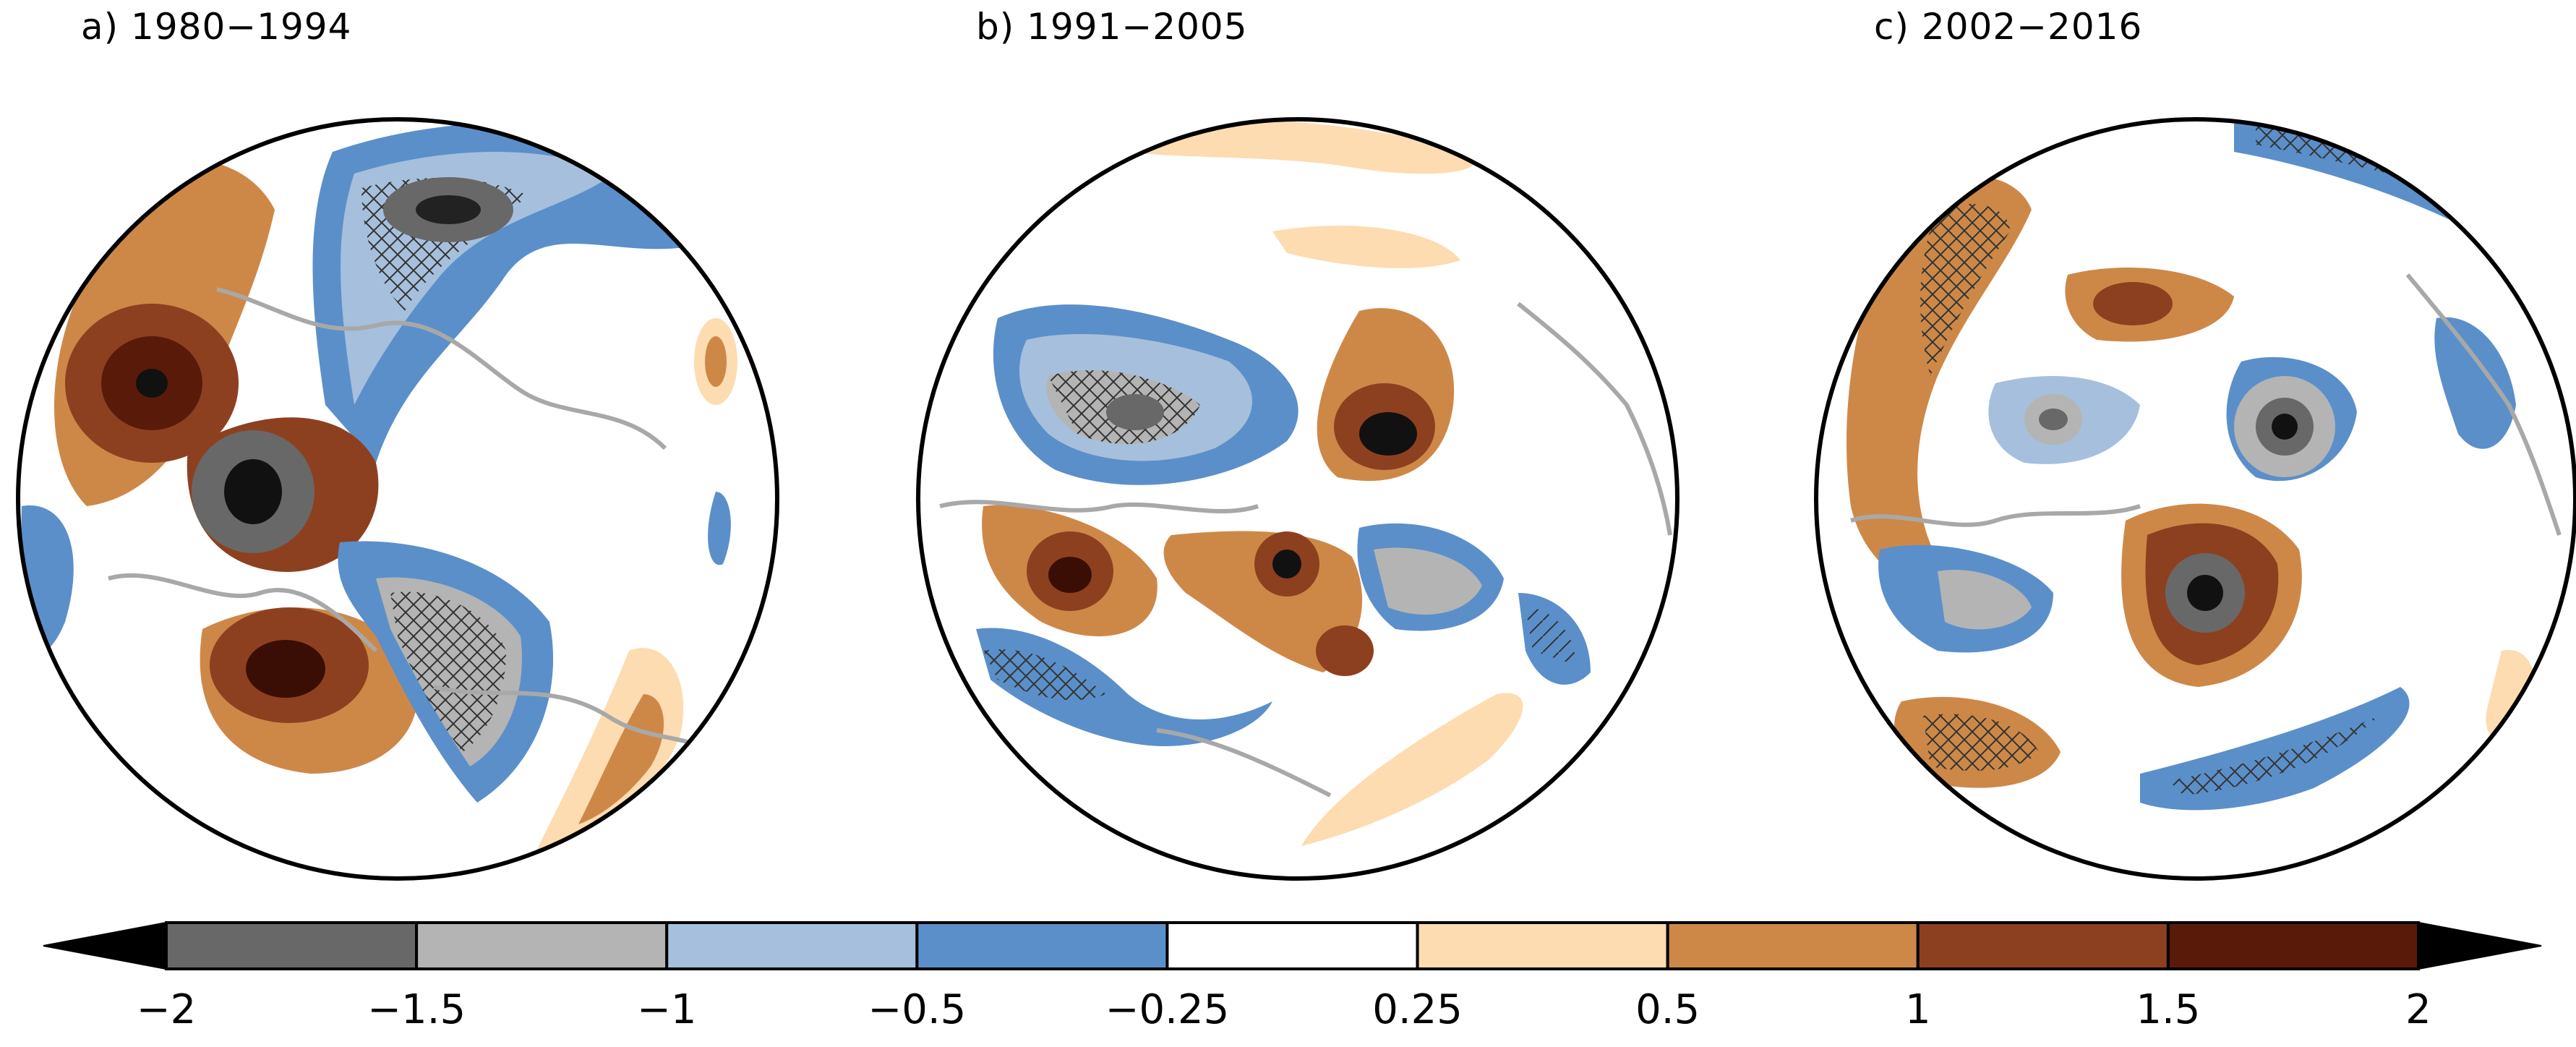 This screenshot has height=1047, width=2576. I want to click on colorbar-tick-label: −0.5, so click(917, 1010).